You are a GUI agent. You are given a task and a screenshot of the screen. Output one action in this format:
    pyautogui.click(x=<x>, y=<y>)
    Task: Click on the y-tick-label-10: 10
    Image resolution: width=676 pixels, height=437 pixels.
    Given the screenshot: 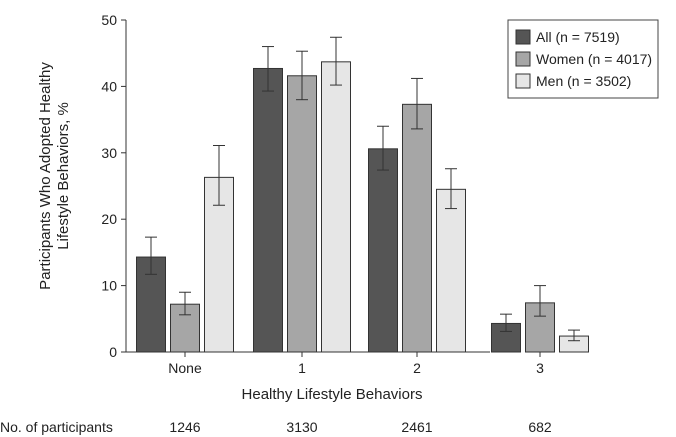 What is the action you would take?
    pyautogui.click(x=109, y=286)
    